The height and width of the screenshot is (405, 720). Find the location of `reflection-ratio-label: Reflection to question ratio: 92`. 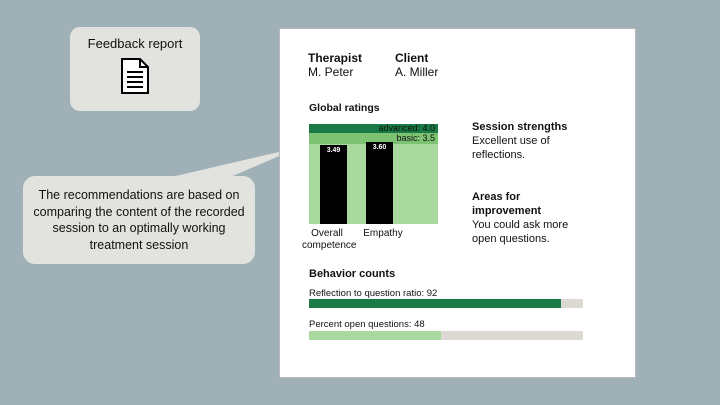

reflection-ratio-label: Reflection to question ratio: 92 is located at coordinates (373, 293).